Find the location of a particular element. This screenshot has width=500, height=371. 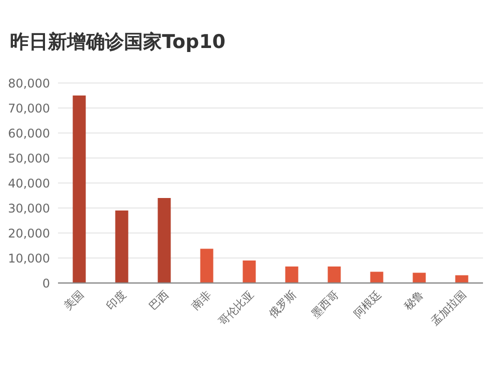

x-tick-label: 俄罗斯 is located at coordinates (282, 304).